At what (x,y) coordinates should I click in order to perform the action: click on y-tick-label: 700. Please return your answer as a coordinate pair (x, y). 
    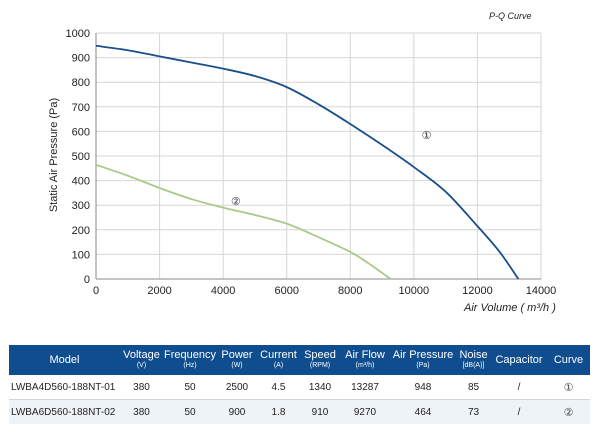
    Looking at the image, I should click on (81, 108).